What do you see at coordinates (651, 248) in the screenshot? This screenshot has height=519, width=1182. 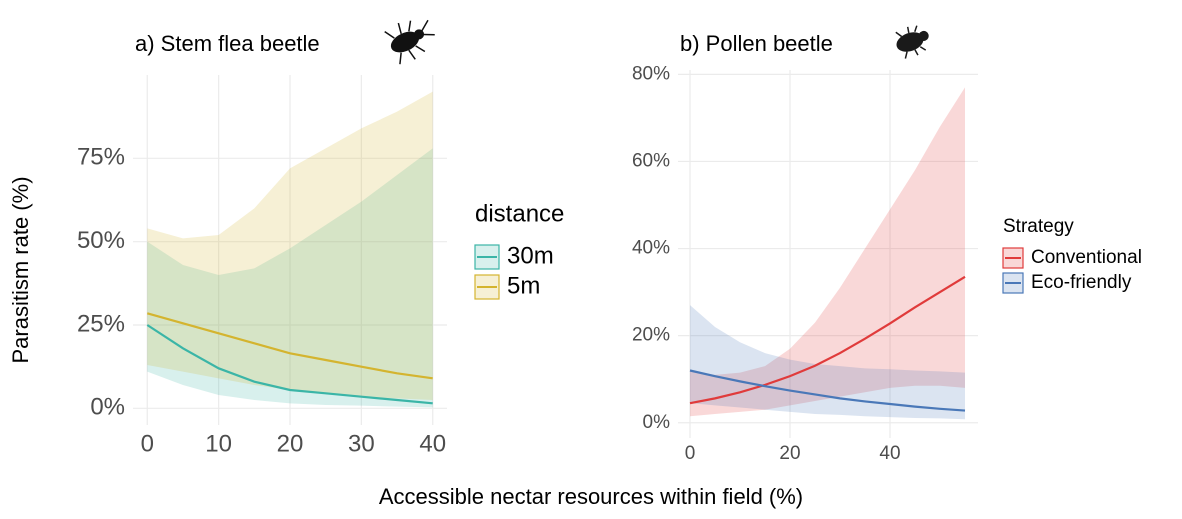 I see `y-tick-label: 40%` at bounding box center [651, 248].